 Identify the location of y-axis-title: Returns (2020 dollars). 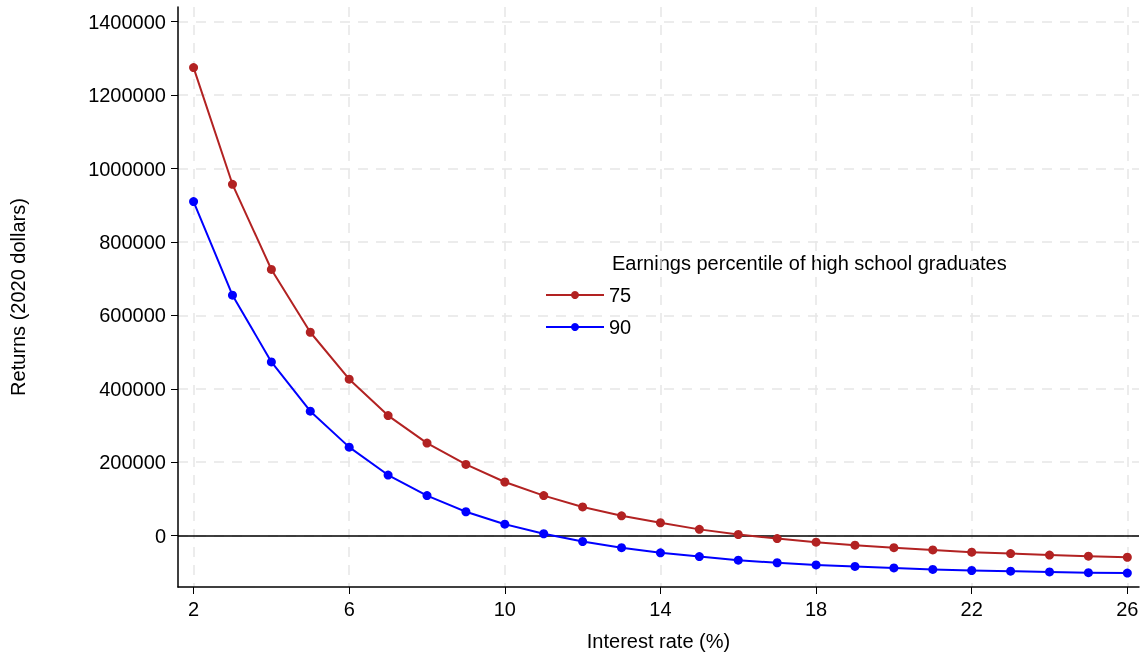
(18, 297).